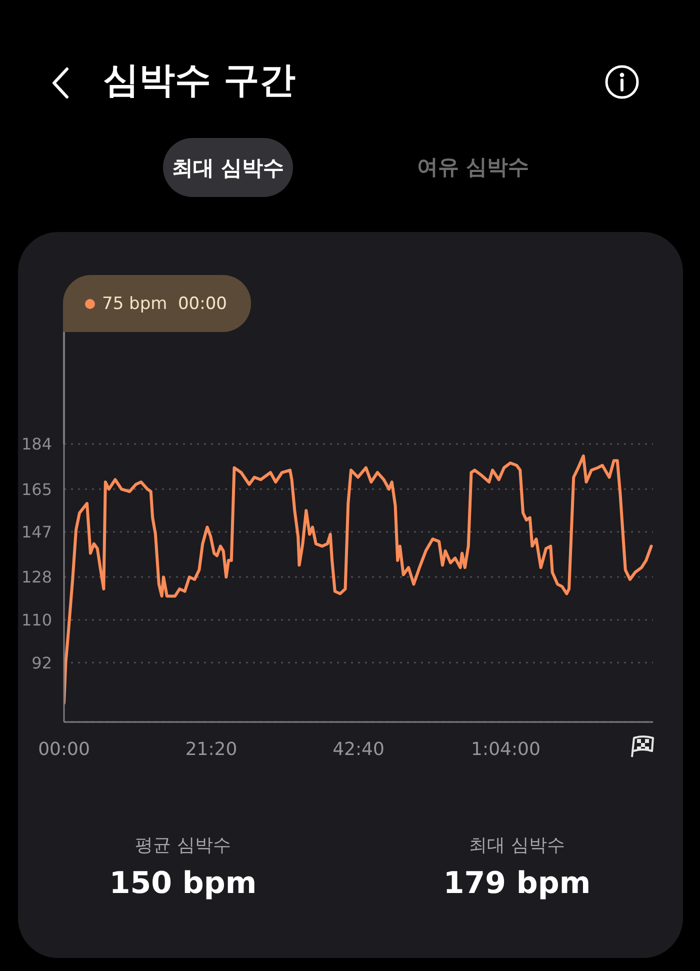 This screenshot has height=971, width=700. Describe the element at coordinates (473, 167) in the screenshot. I see `text: 여유 심박수` at that location.